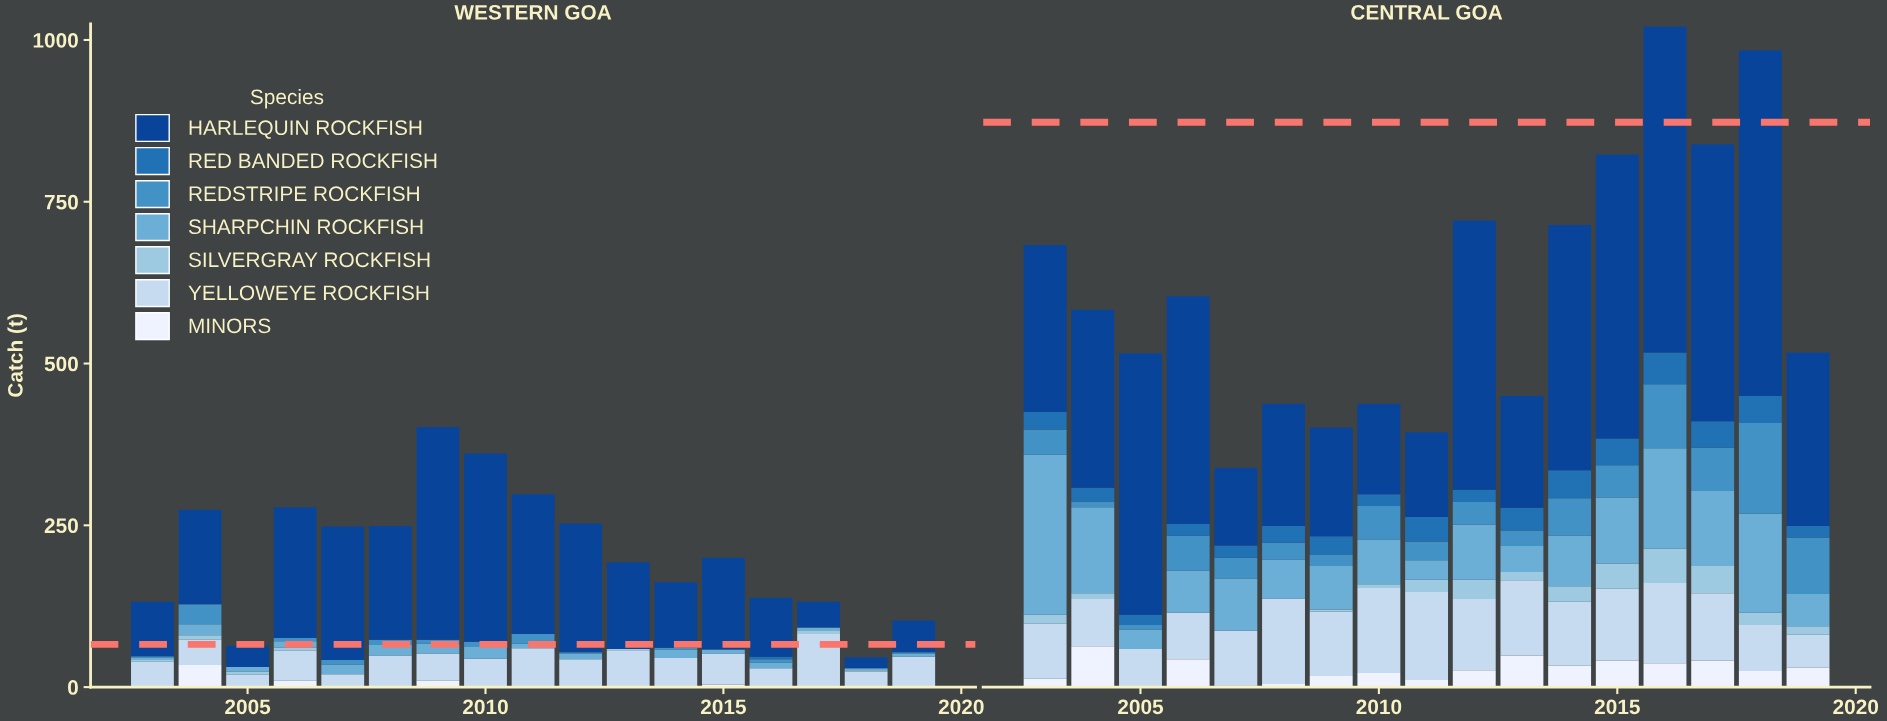 This screenshot has width=1887, height=721. I want to click on legend-label: SILVERGRAY ROCKFISH, so click(309, 260).